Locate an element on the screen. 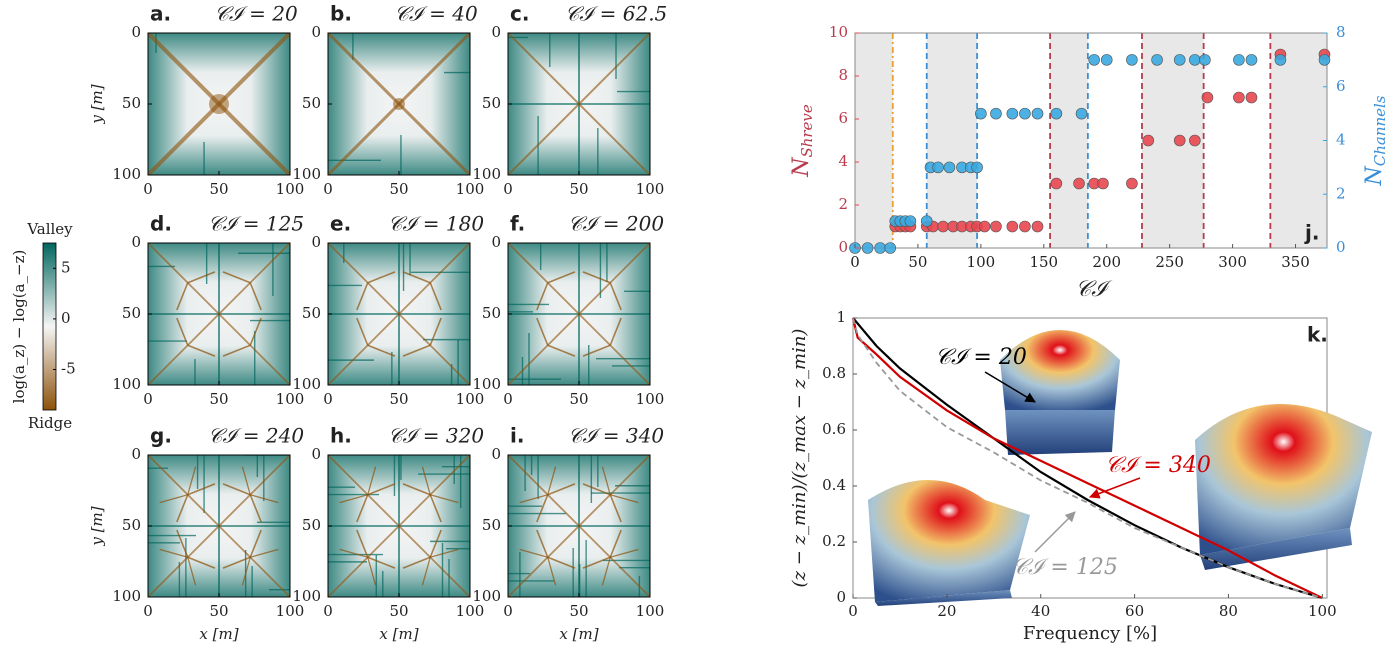 The height and width of the screenshot is (652, 1396). annotation: 𝒞ℐ = 125 is located at coordinates (1065, 567).